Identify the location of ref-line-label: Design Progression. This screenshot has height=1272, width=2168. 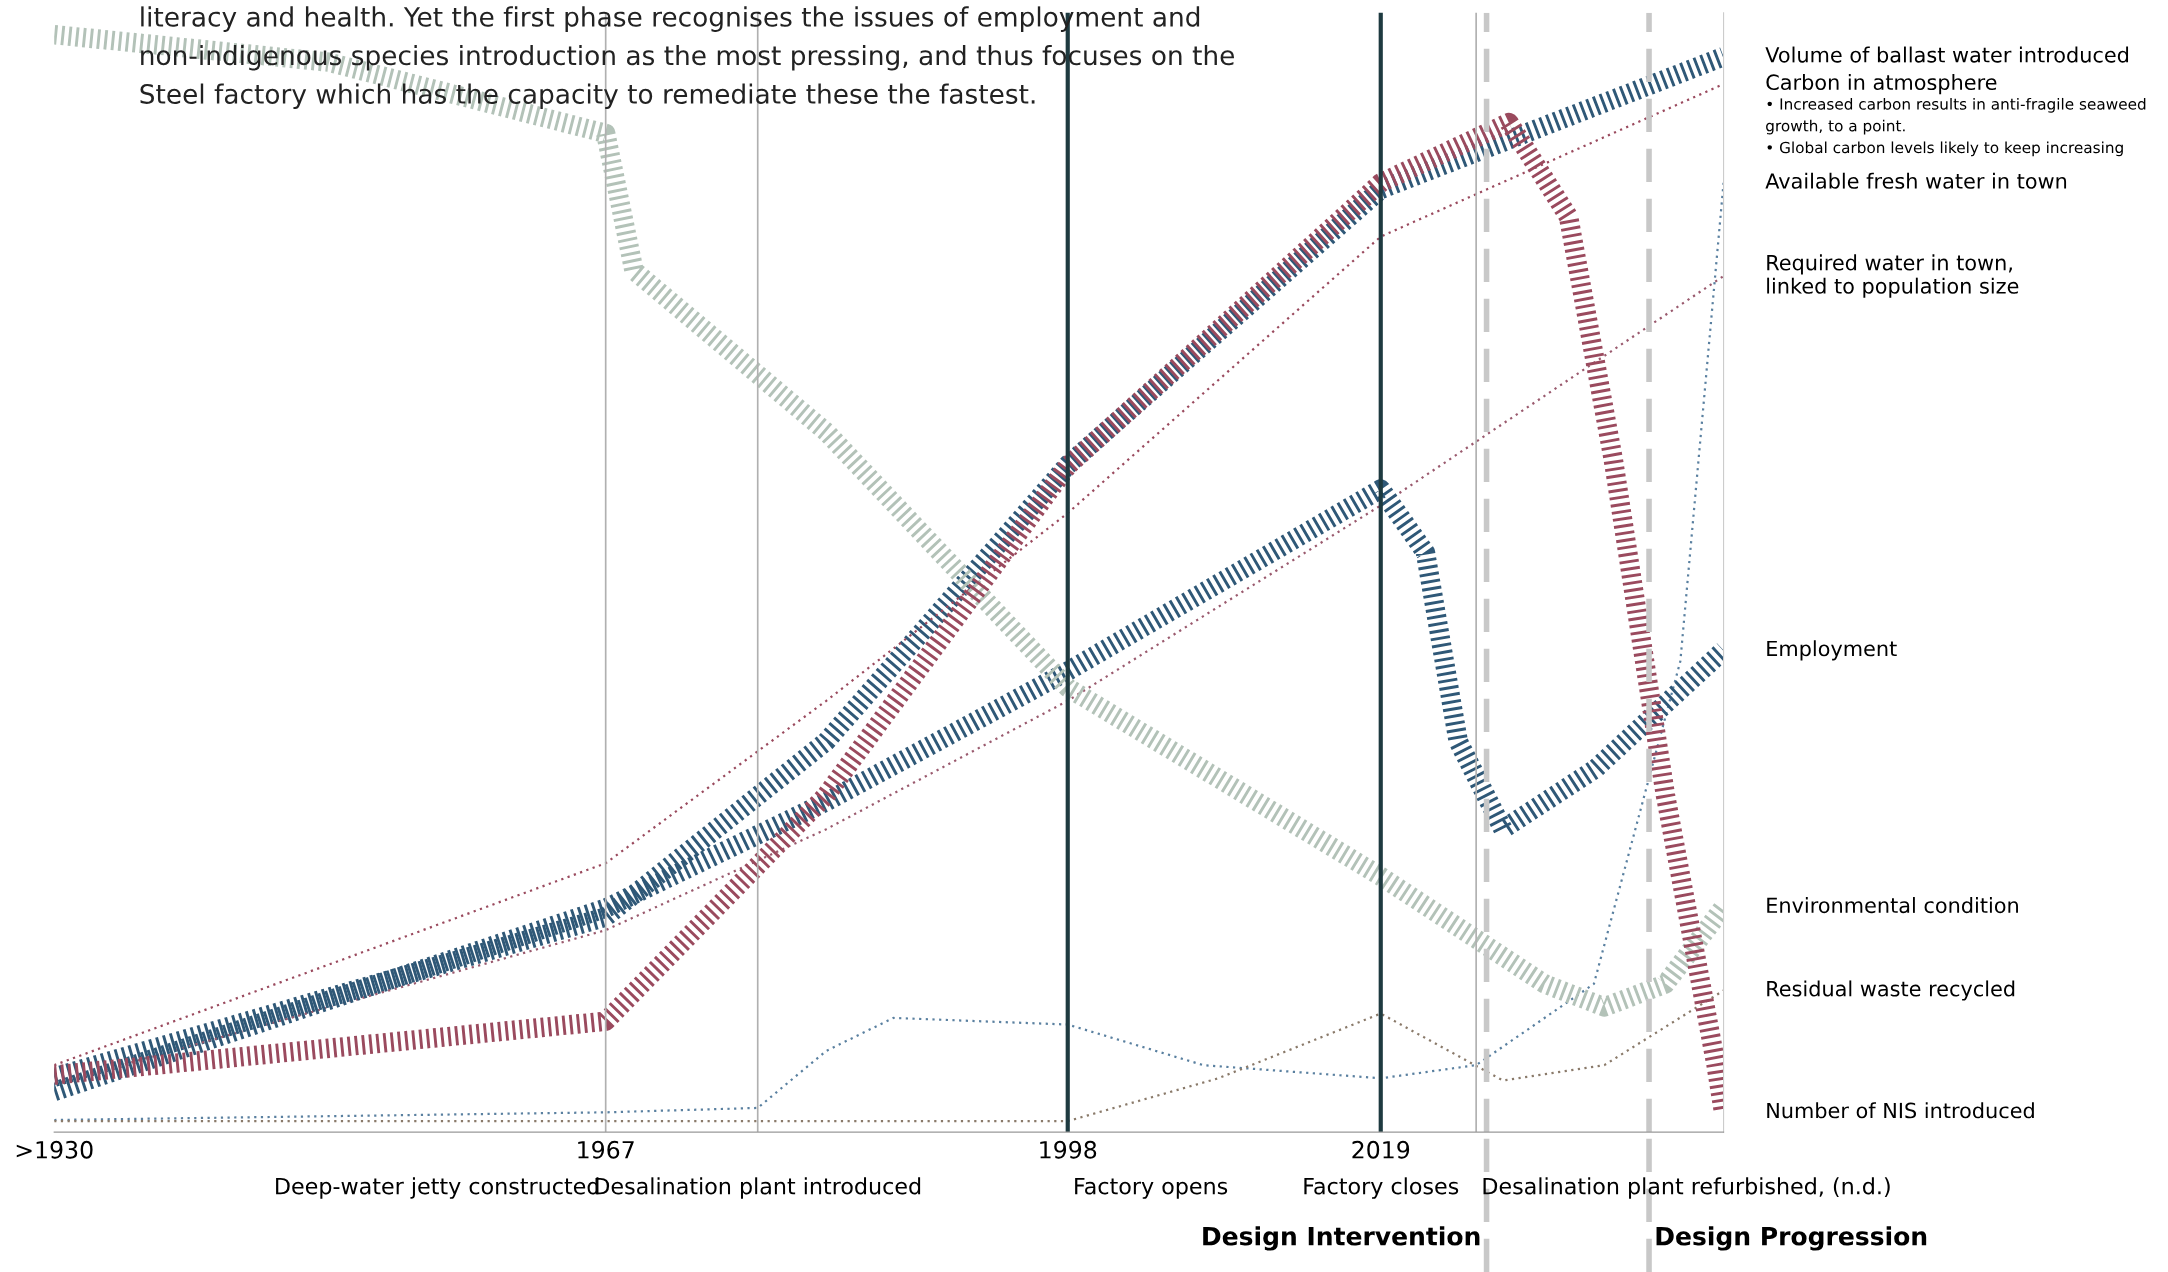
(1791, 1238).